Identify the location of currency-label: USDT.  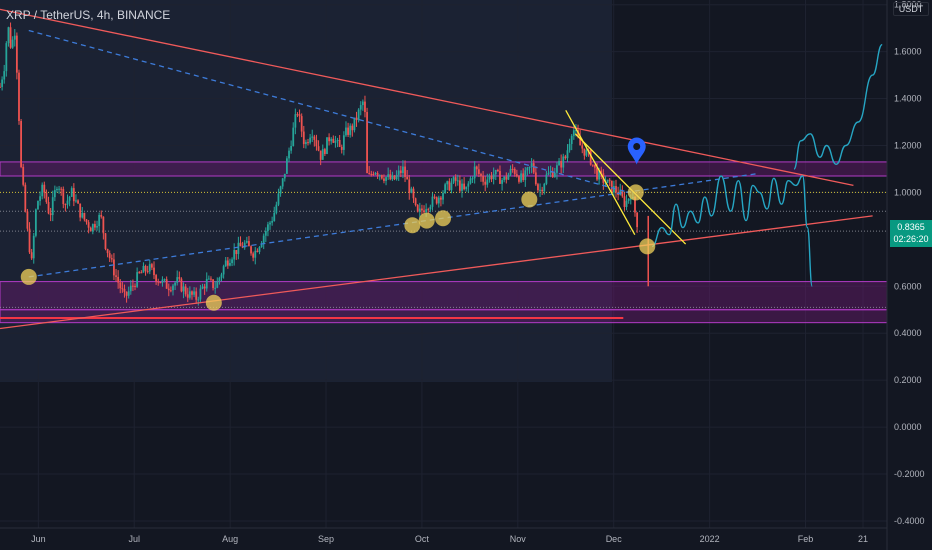
(911, 9).